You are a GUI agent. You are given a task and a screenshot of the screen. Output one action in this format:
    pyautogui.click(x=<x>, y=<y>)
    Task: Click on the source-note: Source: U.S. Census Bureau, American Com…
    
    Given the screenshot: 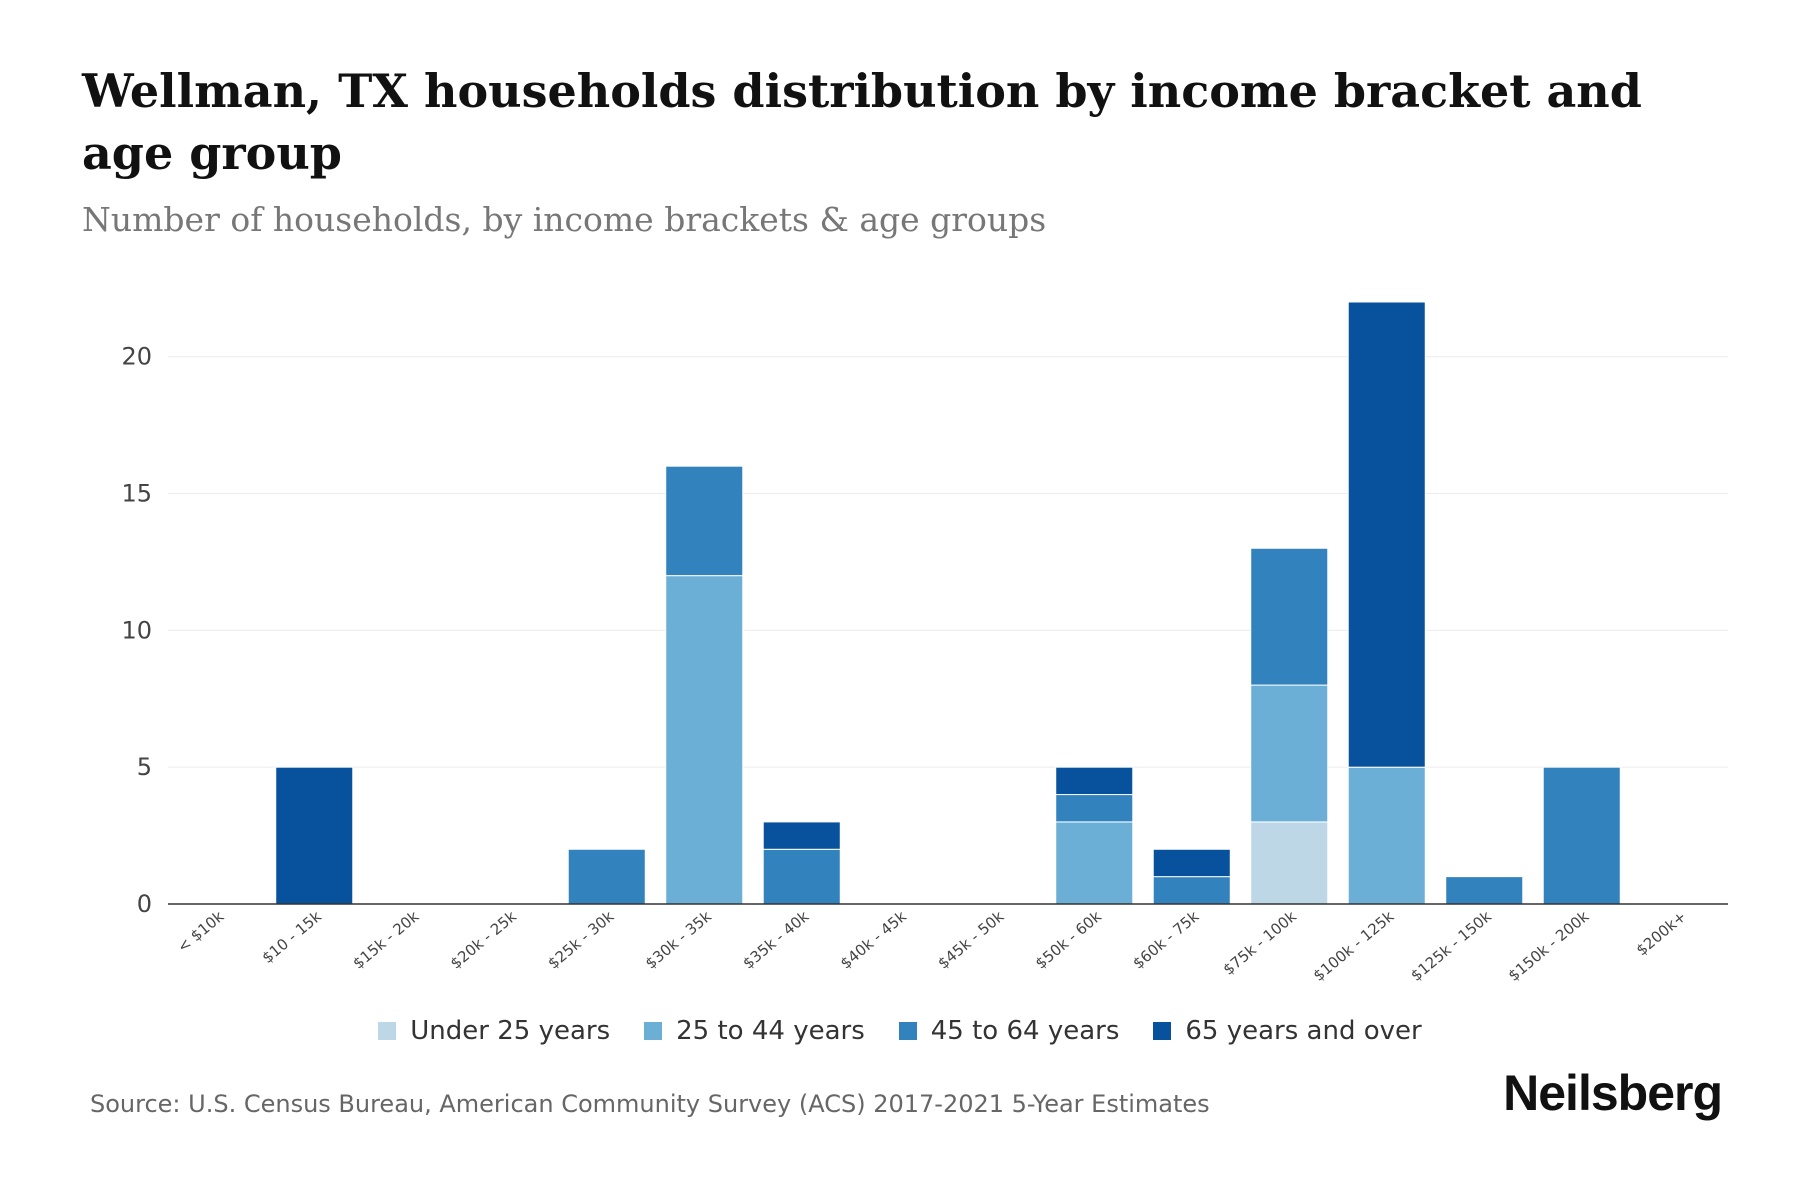 What is the action you would take?
    pyautogui.click(x=650, y=1104)
    